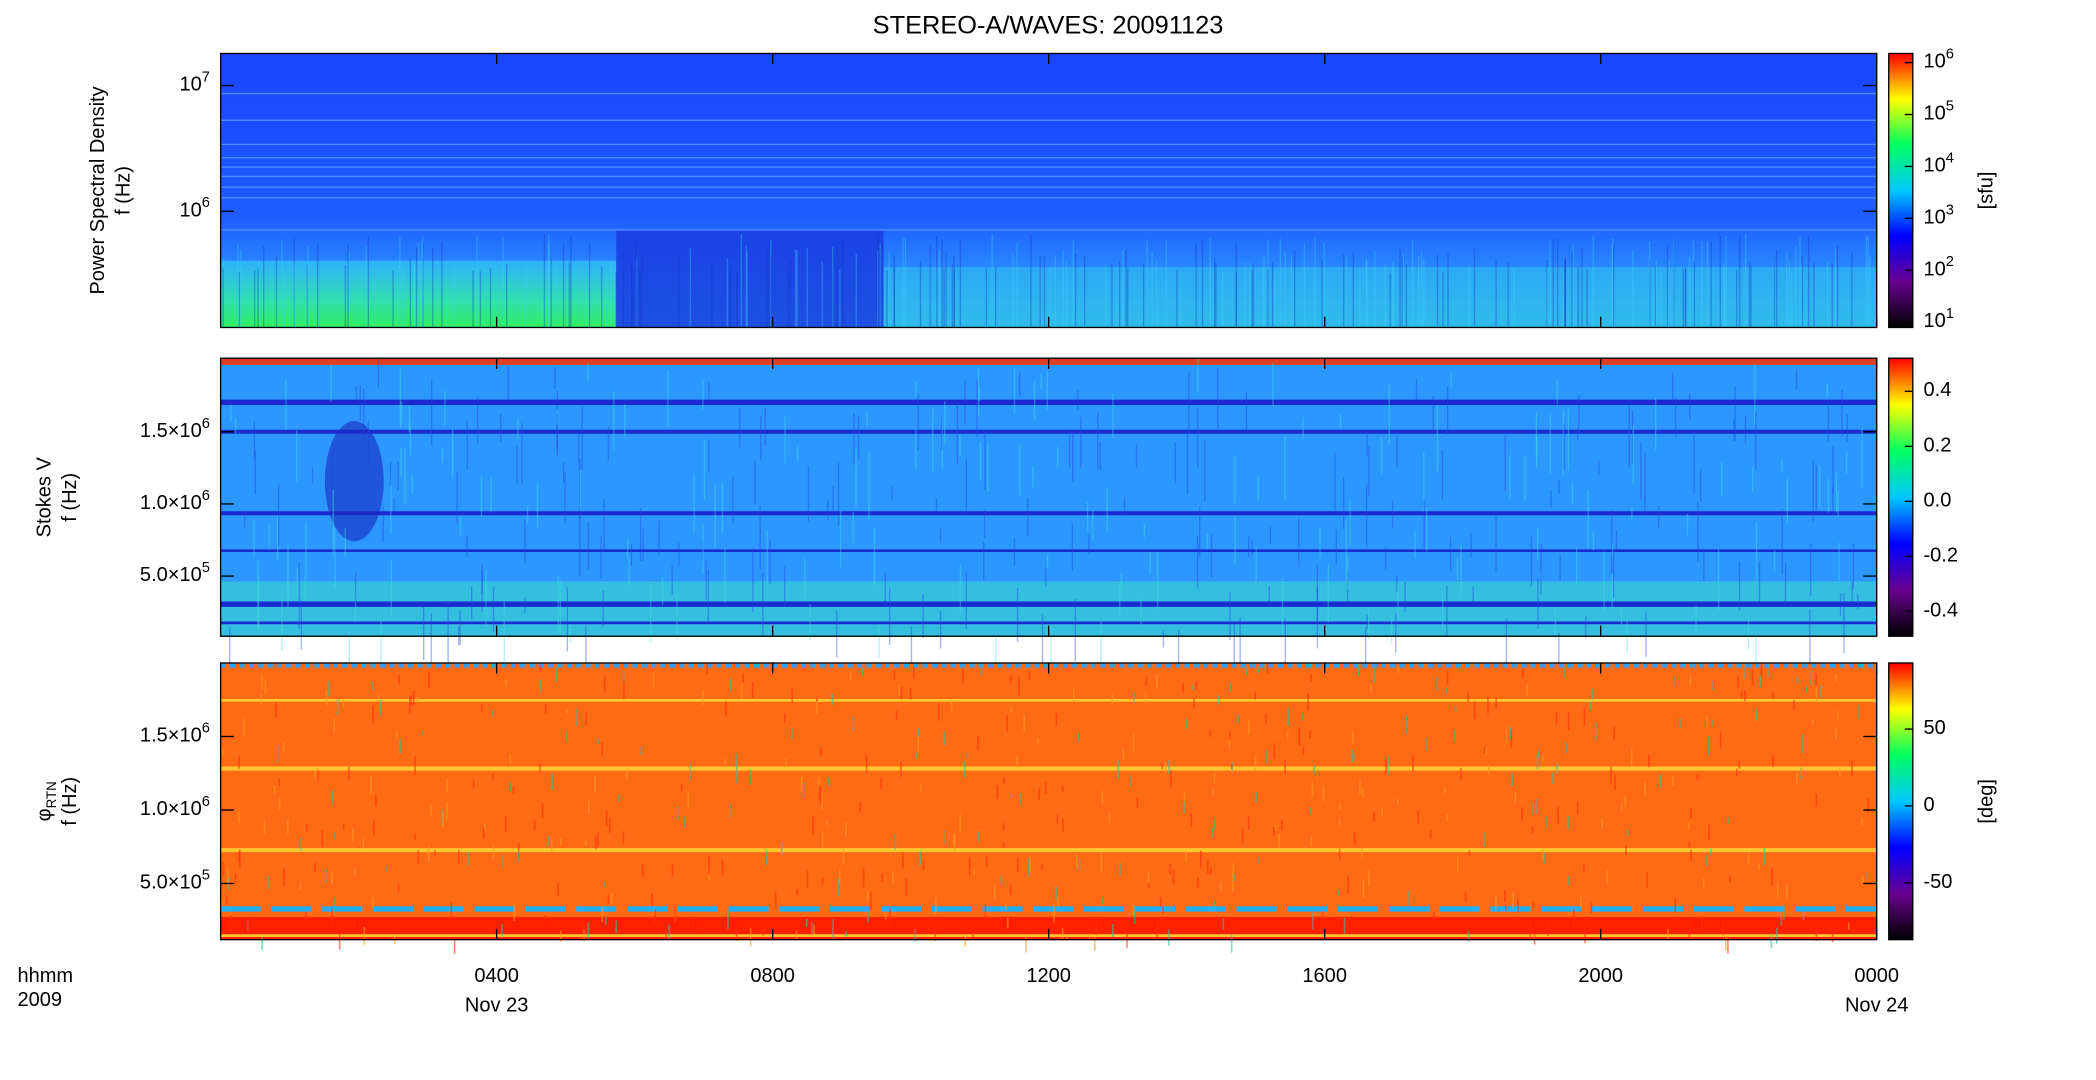  What do you see at coordinates (1048, 25) in the screenshot?
I see `chart-title: STEREO-A/WAVES: 20091123` at bounding box center [1048, 25].